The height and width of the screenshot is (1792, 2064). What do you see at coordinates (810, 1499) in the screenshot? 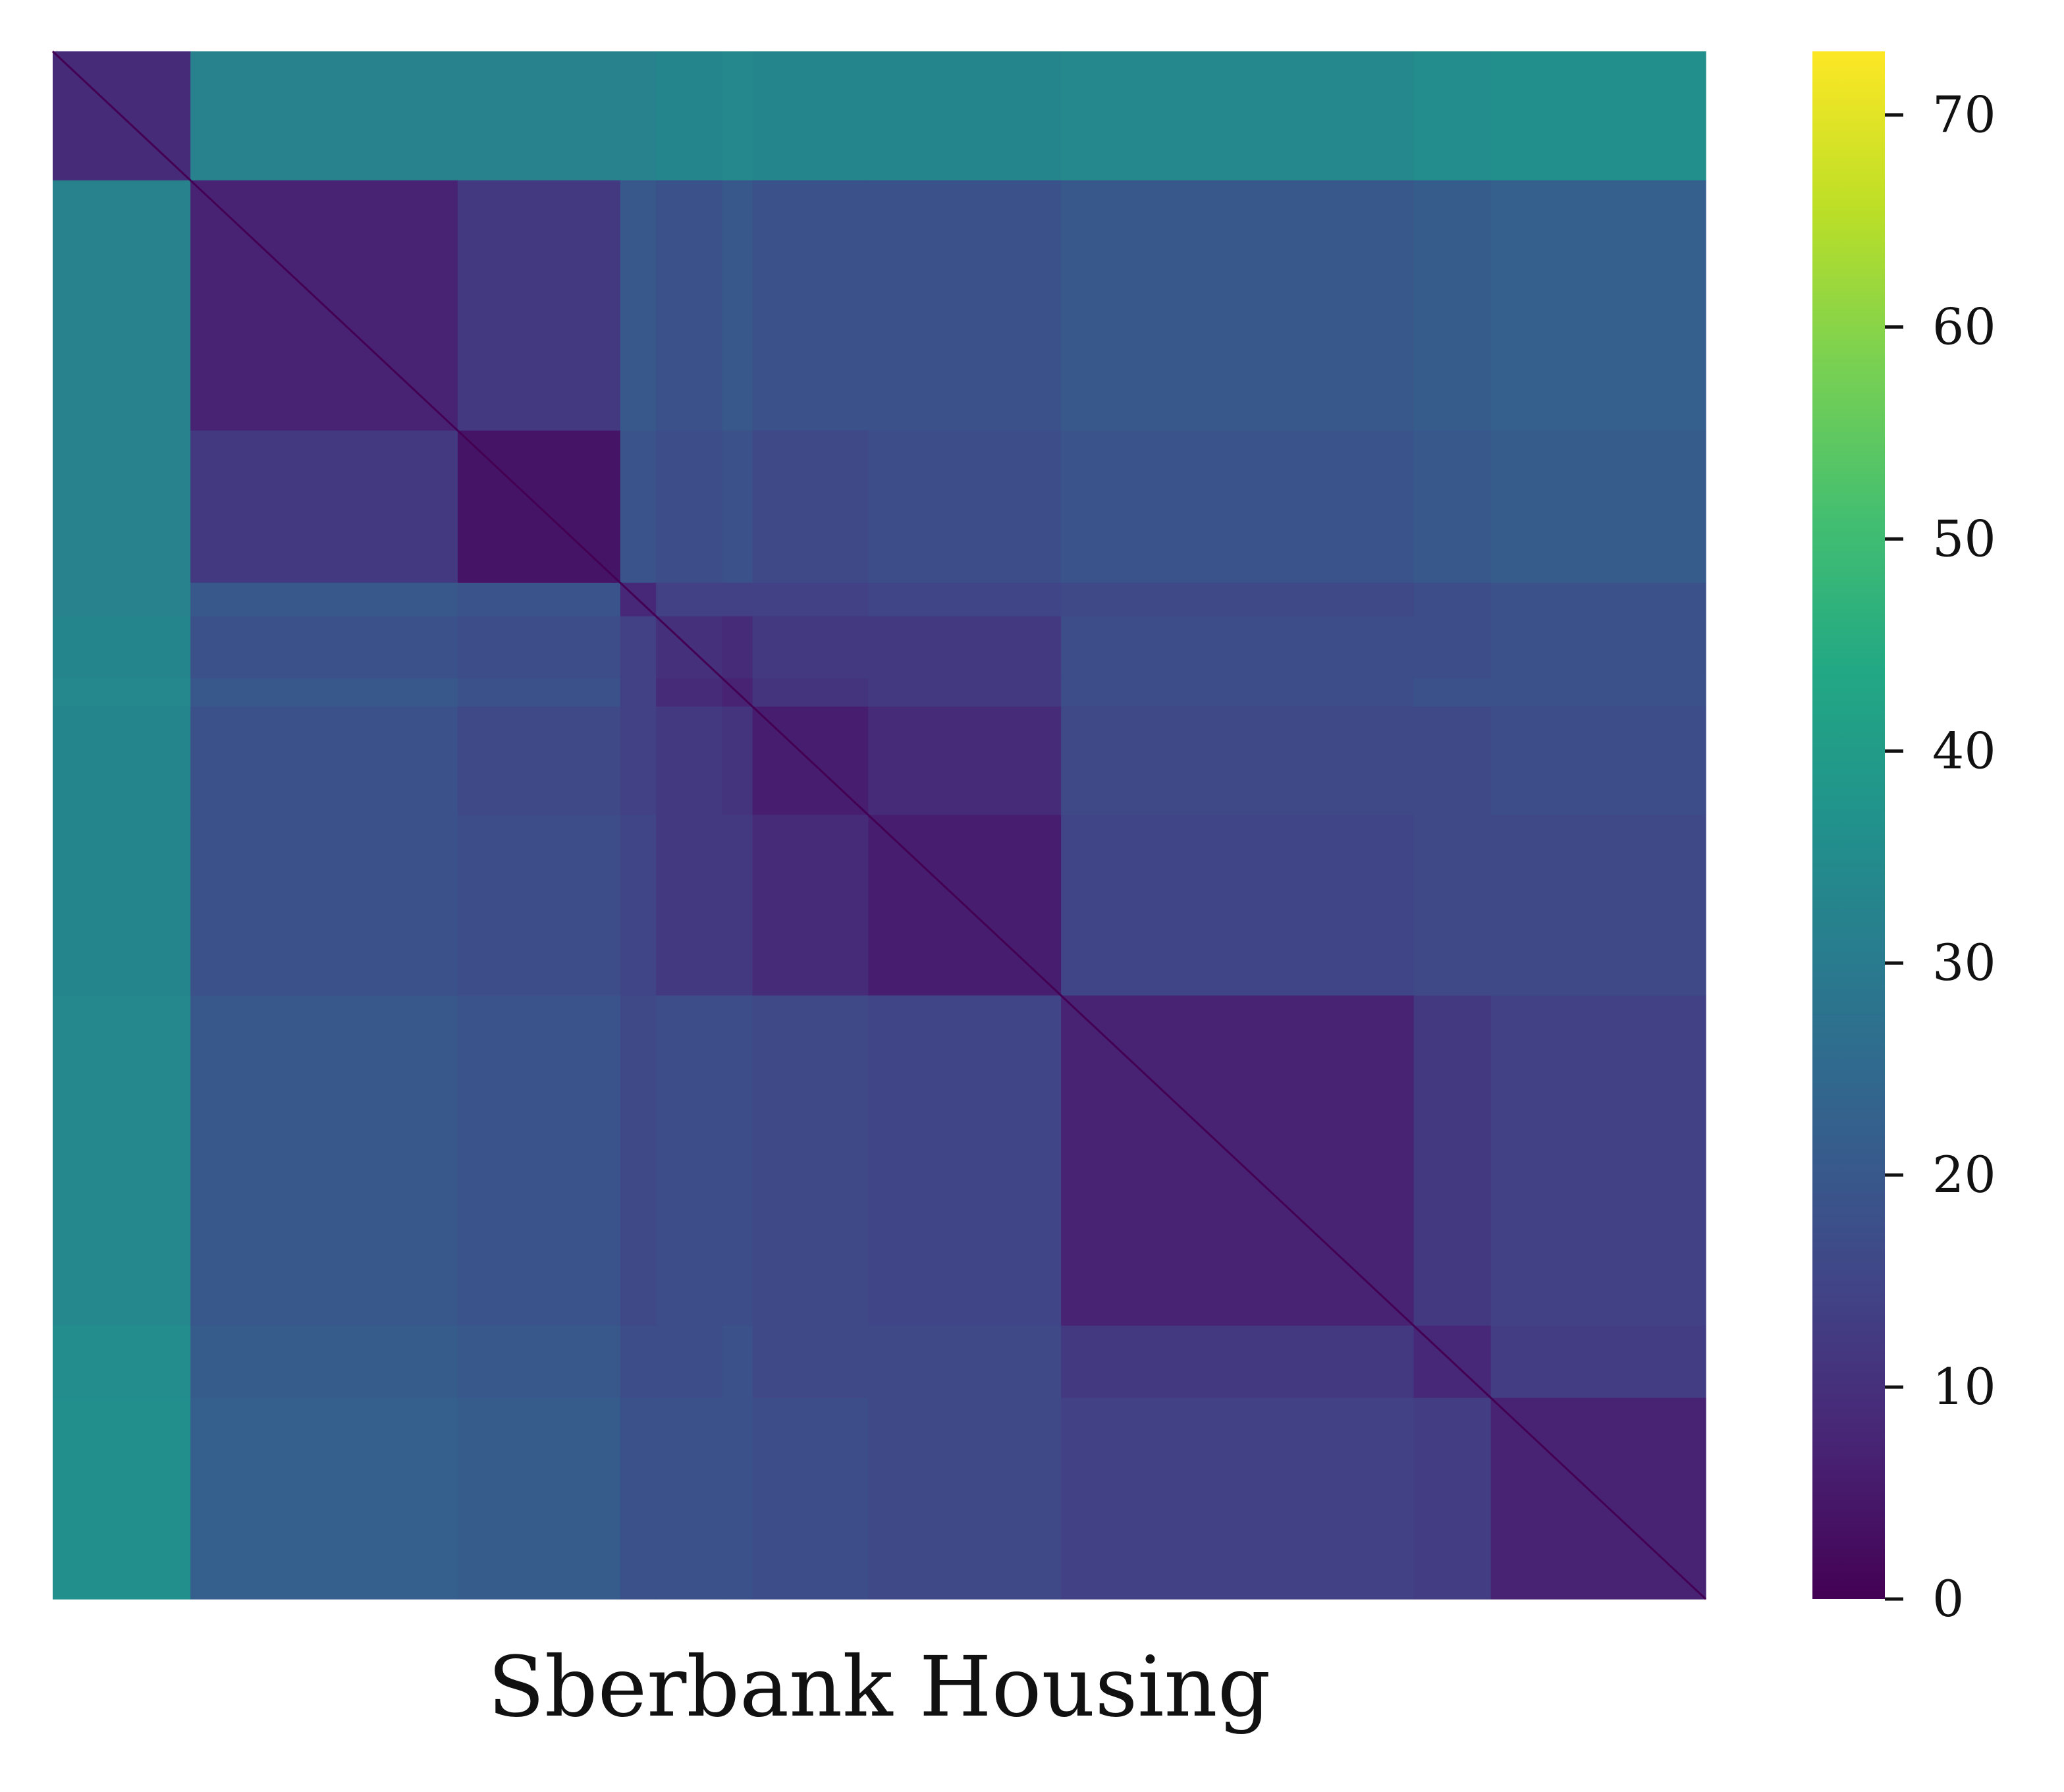
I see `heatmap-cell-C11-C7` at bounding box center [810, 1499].